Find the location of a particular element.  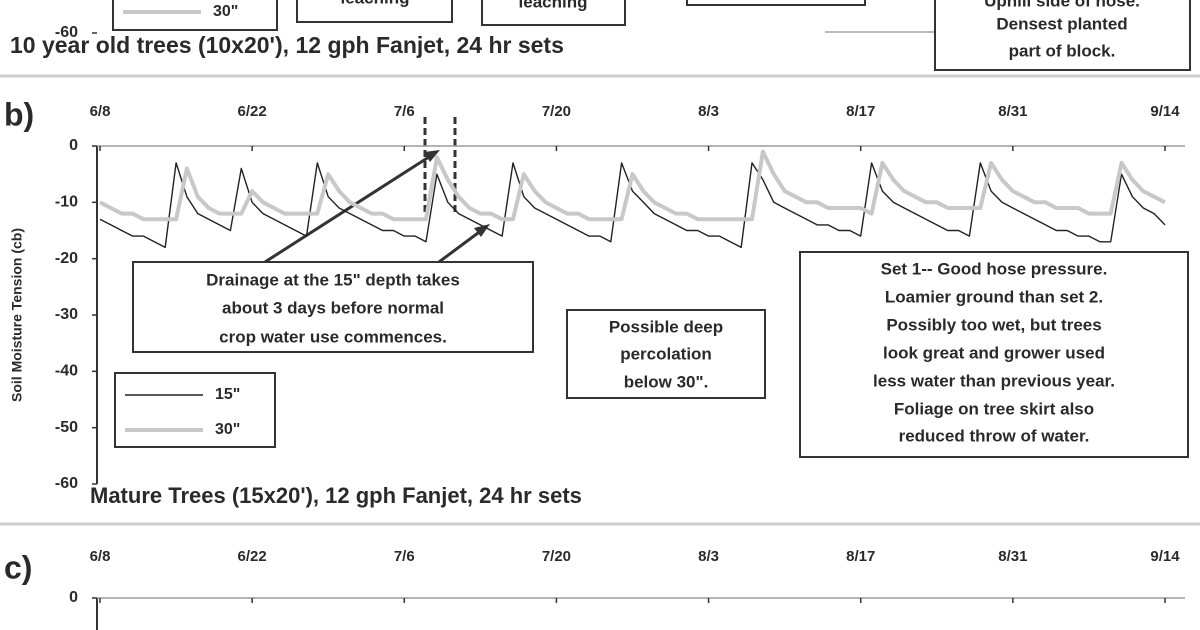

annotation-text: about 3 days before normal is located at coordinates (333, 307).